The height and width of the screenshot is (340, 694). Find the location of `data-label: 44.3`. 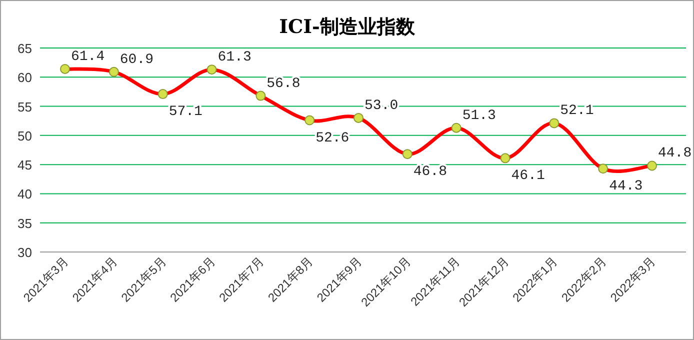

data-label: 44.3 is located at coordinates (626, 186).